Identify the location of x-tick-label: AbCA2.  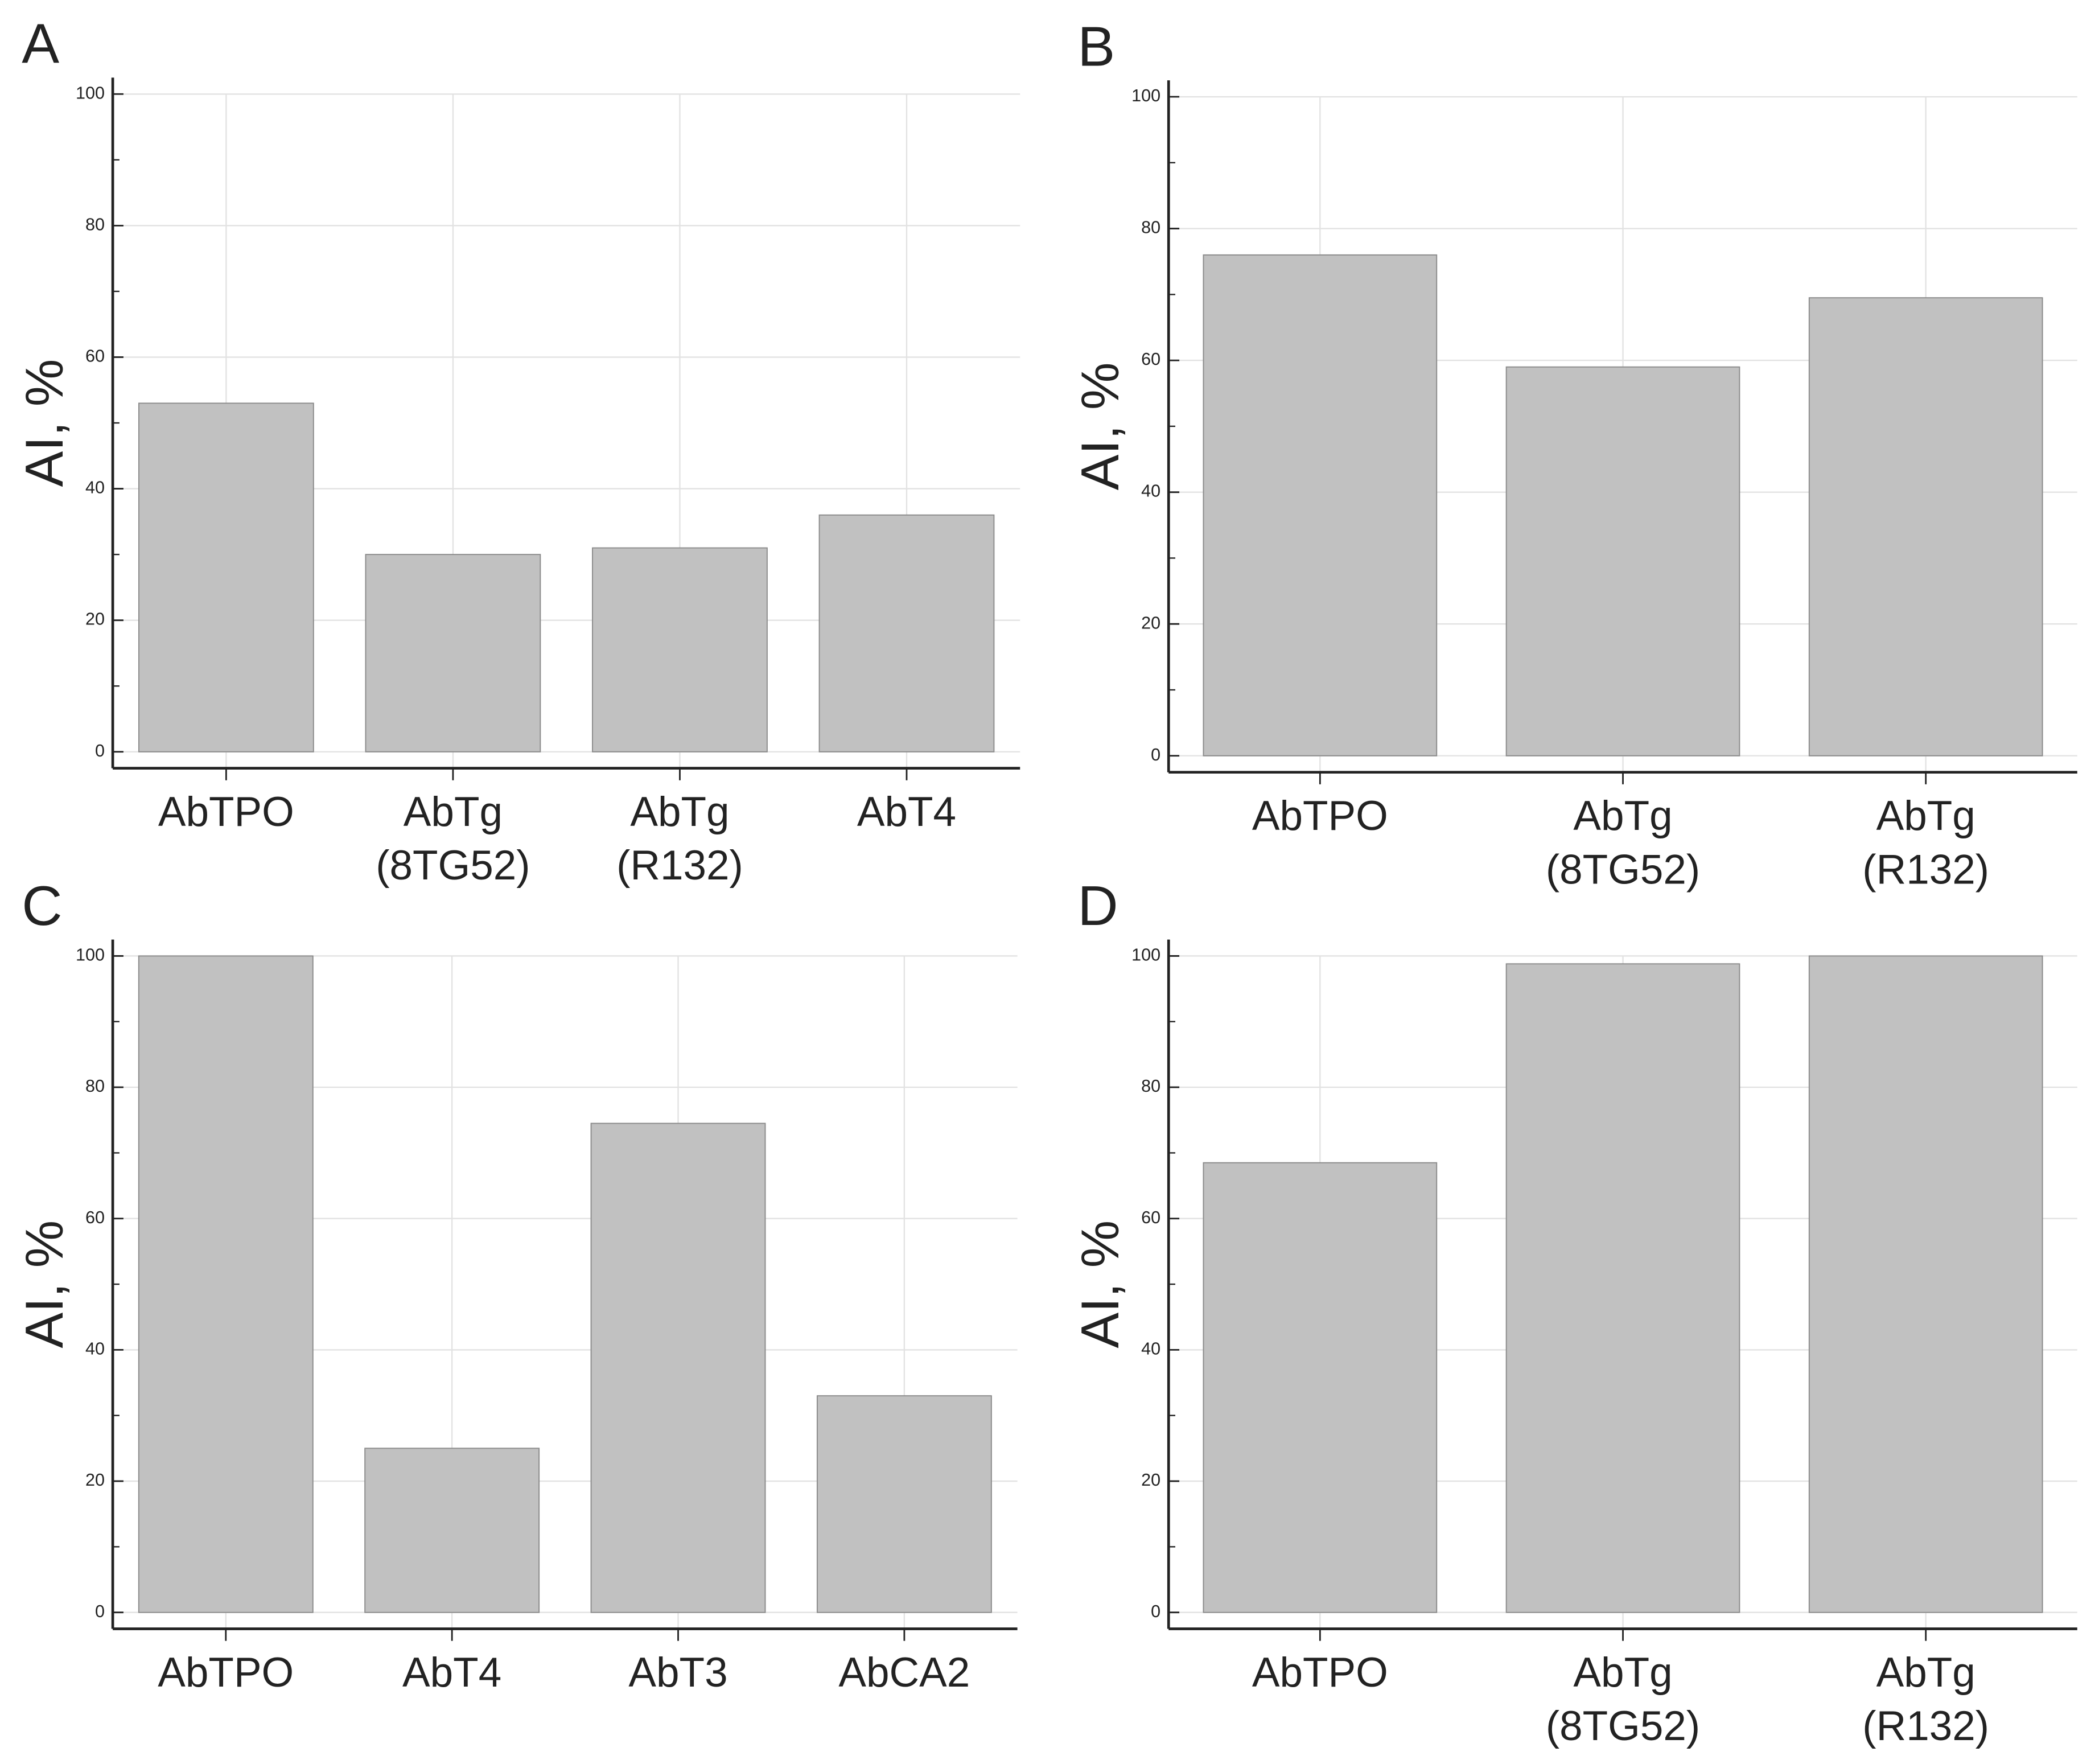
(904, 1673).